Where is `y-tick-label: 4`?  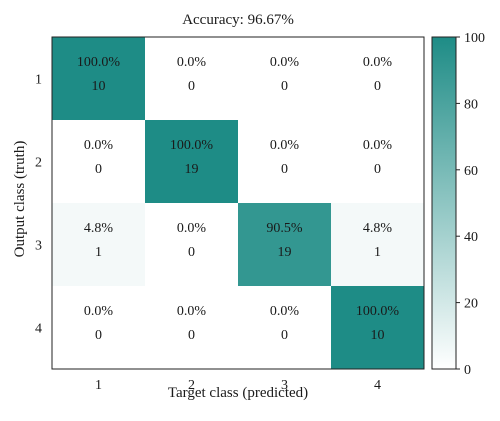
y-tick-label: 4 is located at coordinates (38, 329).